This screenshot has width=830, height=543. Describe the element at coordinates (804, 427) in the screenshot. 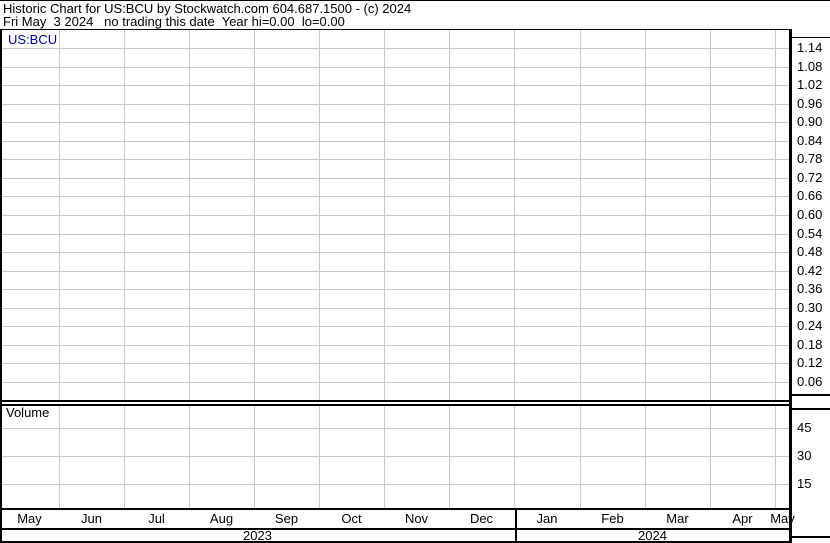

I see `volume-scale-label: 45` at that location.